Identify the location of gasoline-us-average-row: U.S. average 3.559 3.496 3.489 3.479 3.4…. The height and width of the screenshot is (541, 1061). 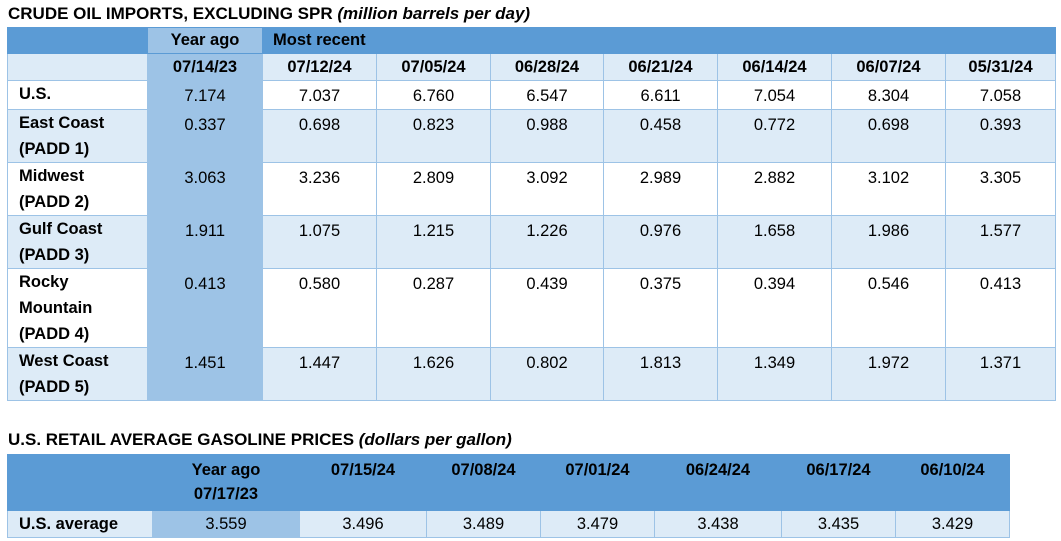
(508, 524).